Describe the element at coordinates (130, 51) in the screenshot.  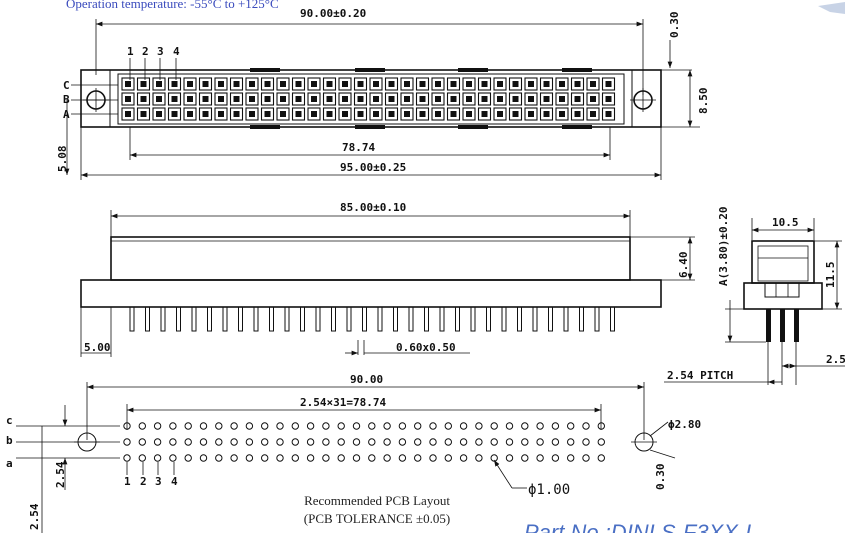
I see `front-pin-1: 1` at that location.